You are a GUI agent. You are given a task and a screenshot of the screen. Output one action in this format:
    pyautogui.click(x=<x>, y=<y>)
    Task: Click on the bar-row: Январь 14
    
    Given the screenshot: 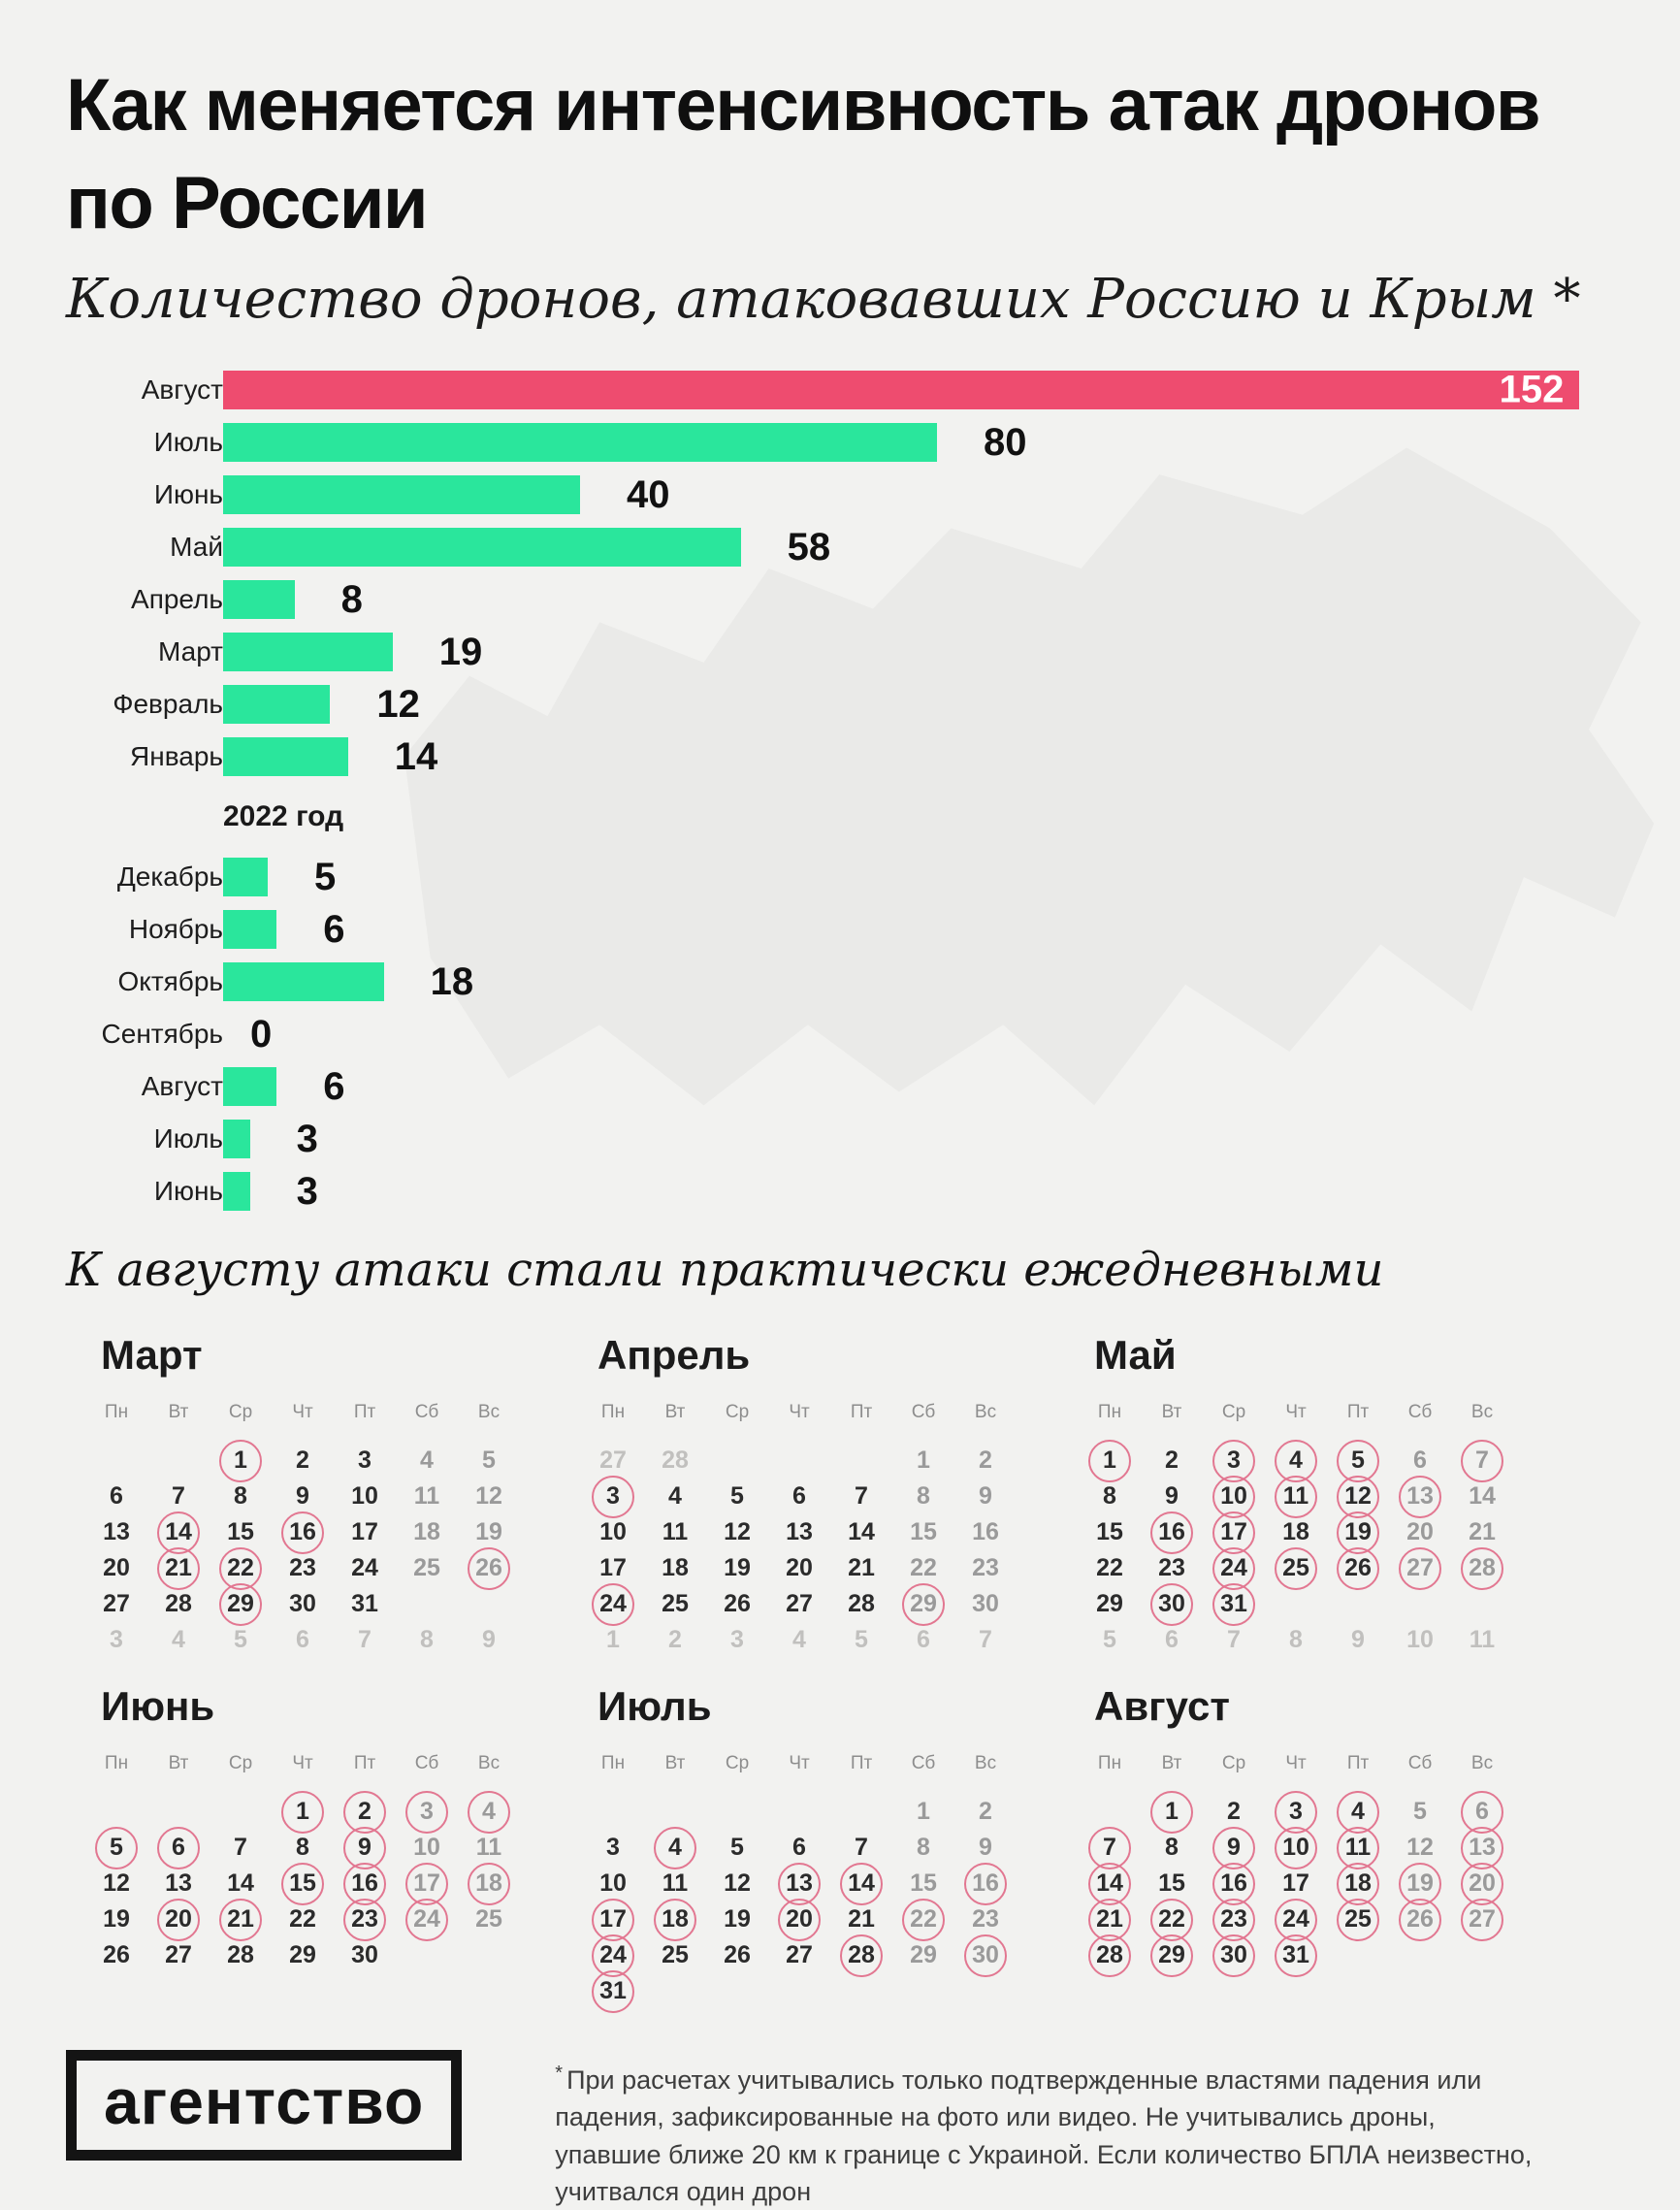 What is the action you would take?
    pyautogui.click(x=873, y=757)
    